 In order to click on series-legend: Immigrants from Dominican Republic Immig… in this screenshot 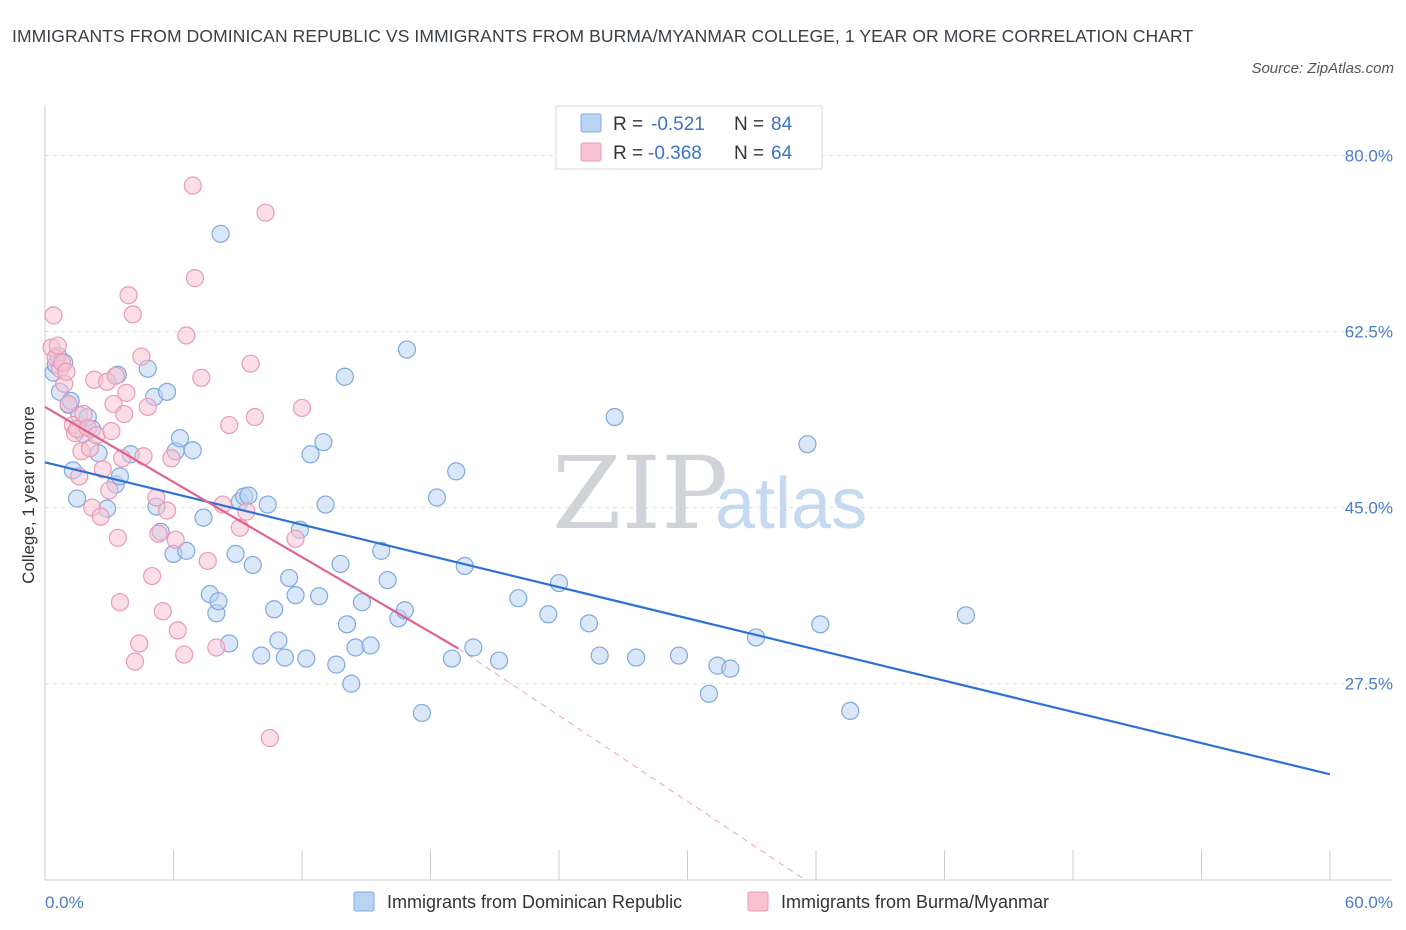, I will do `click(701, 901)`.